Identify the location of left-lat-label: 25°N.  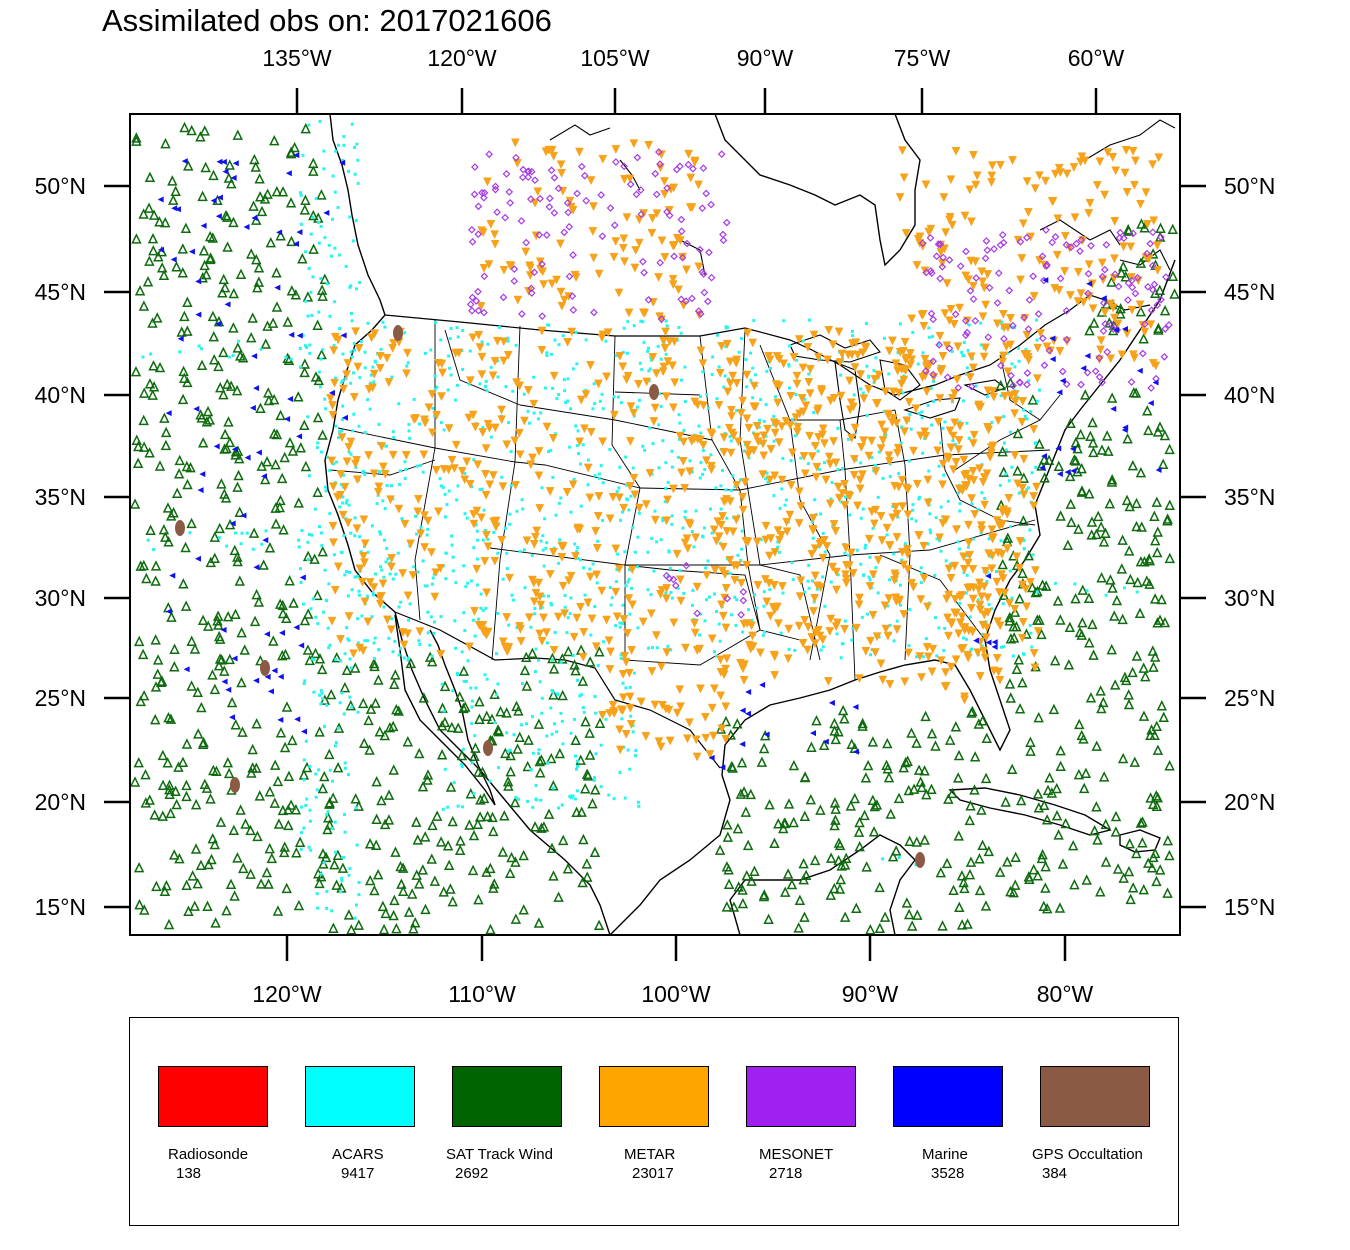
(60, 698).